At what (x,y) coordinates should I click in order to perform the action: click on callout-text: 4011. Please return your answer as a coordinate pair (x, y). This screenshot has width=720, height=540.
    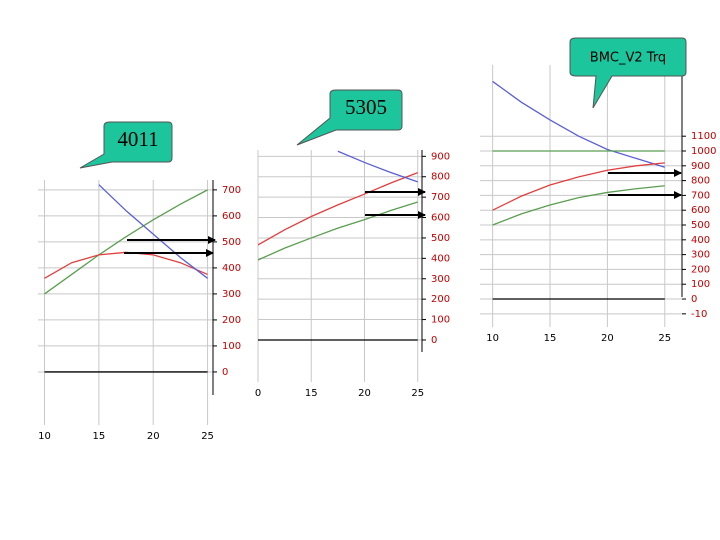
    Looking at the image, I should click on (137, 139).